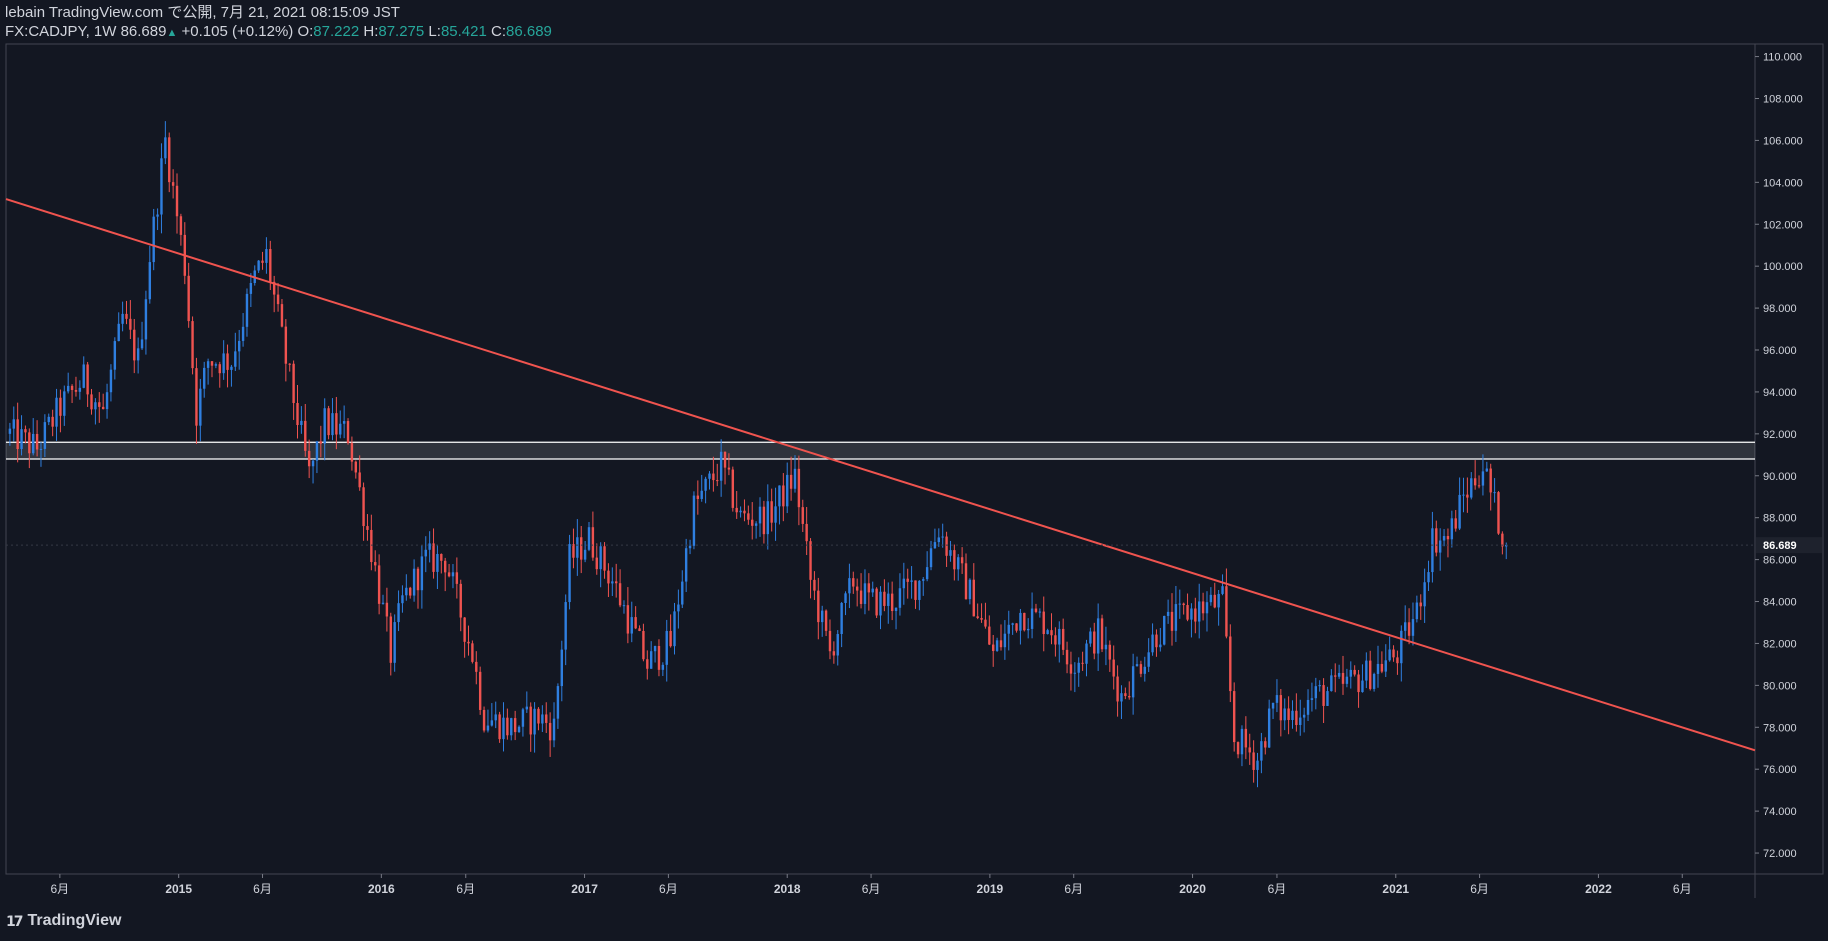 The width and height of the screenshot is (1828, 941). What do you see at coordinates (63, 921) in the screenshot?
I see `tradingview-logo: 𝟭𝟳 TradingView` at bounding box center [63, 921].